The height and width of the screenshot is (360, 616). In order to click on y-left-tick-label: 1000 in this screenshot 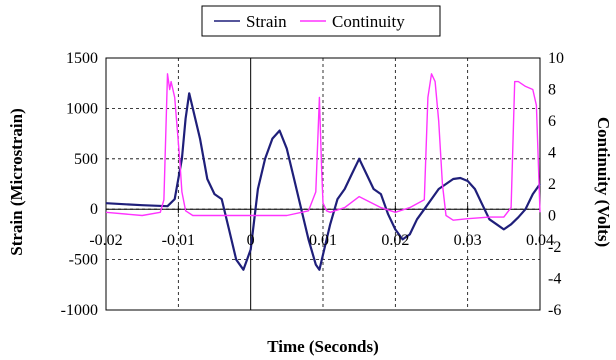, I will do `click(82, 108)`.